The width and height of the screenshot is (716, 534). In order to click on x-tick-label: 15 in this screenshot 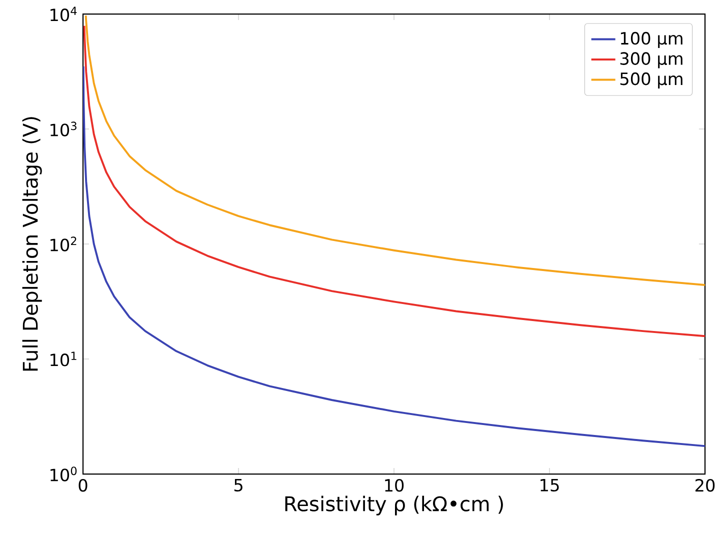, I will do `click(549, 485)`.